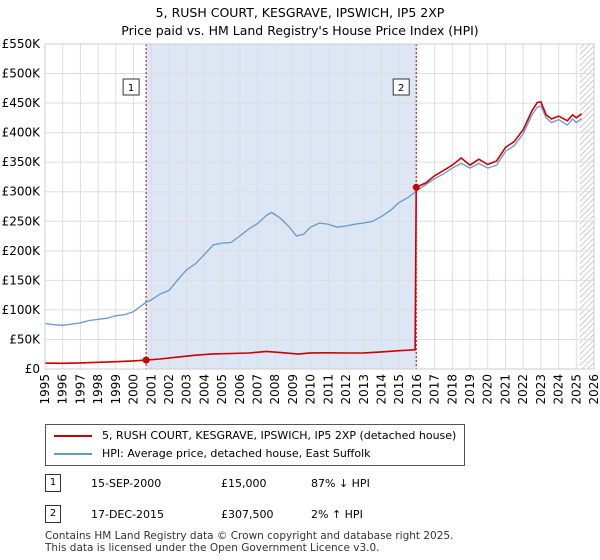 This screenshot has height=560, width=600. I want to click on transaction-date: 15-SEP-2000, so click(126, 483).